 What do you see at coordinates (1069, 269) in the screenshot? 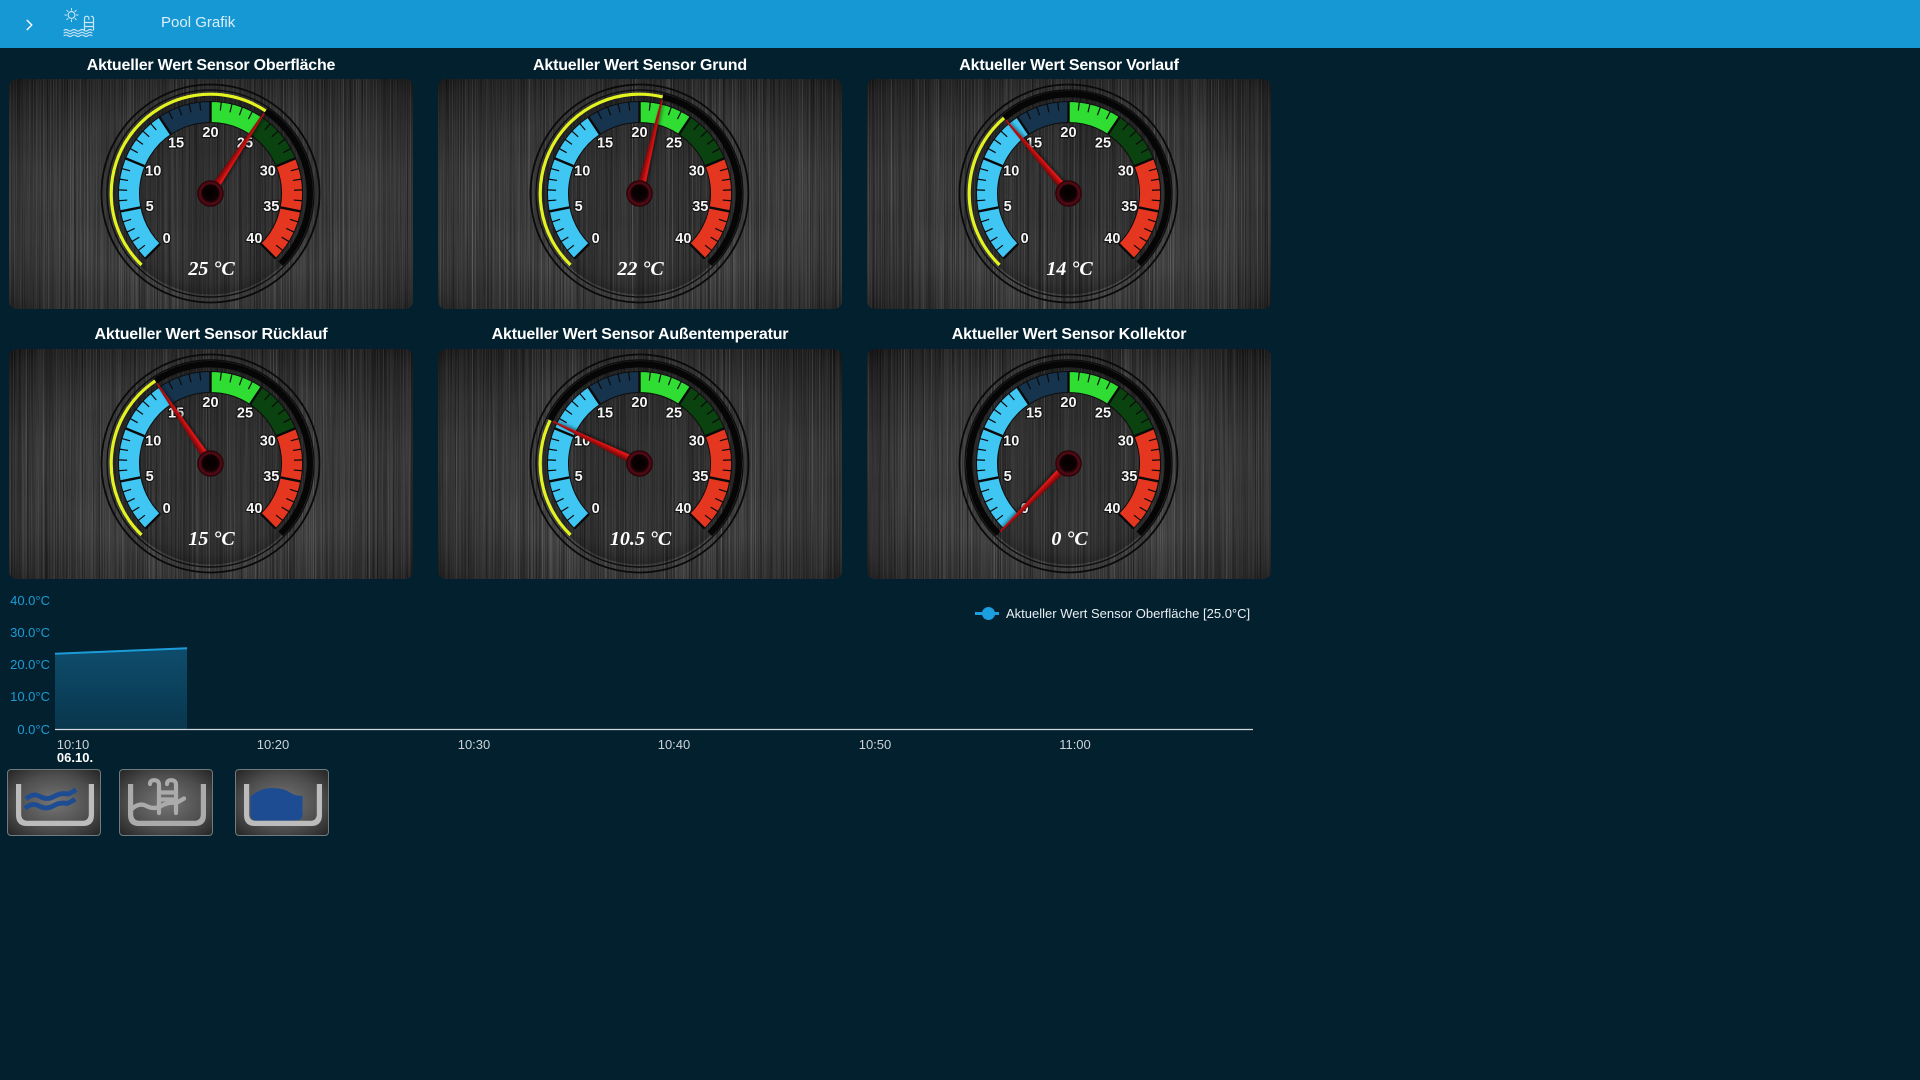
I see `svg-text: 14 °C` at bounding box center [1069, 269].